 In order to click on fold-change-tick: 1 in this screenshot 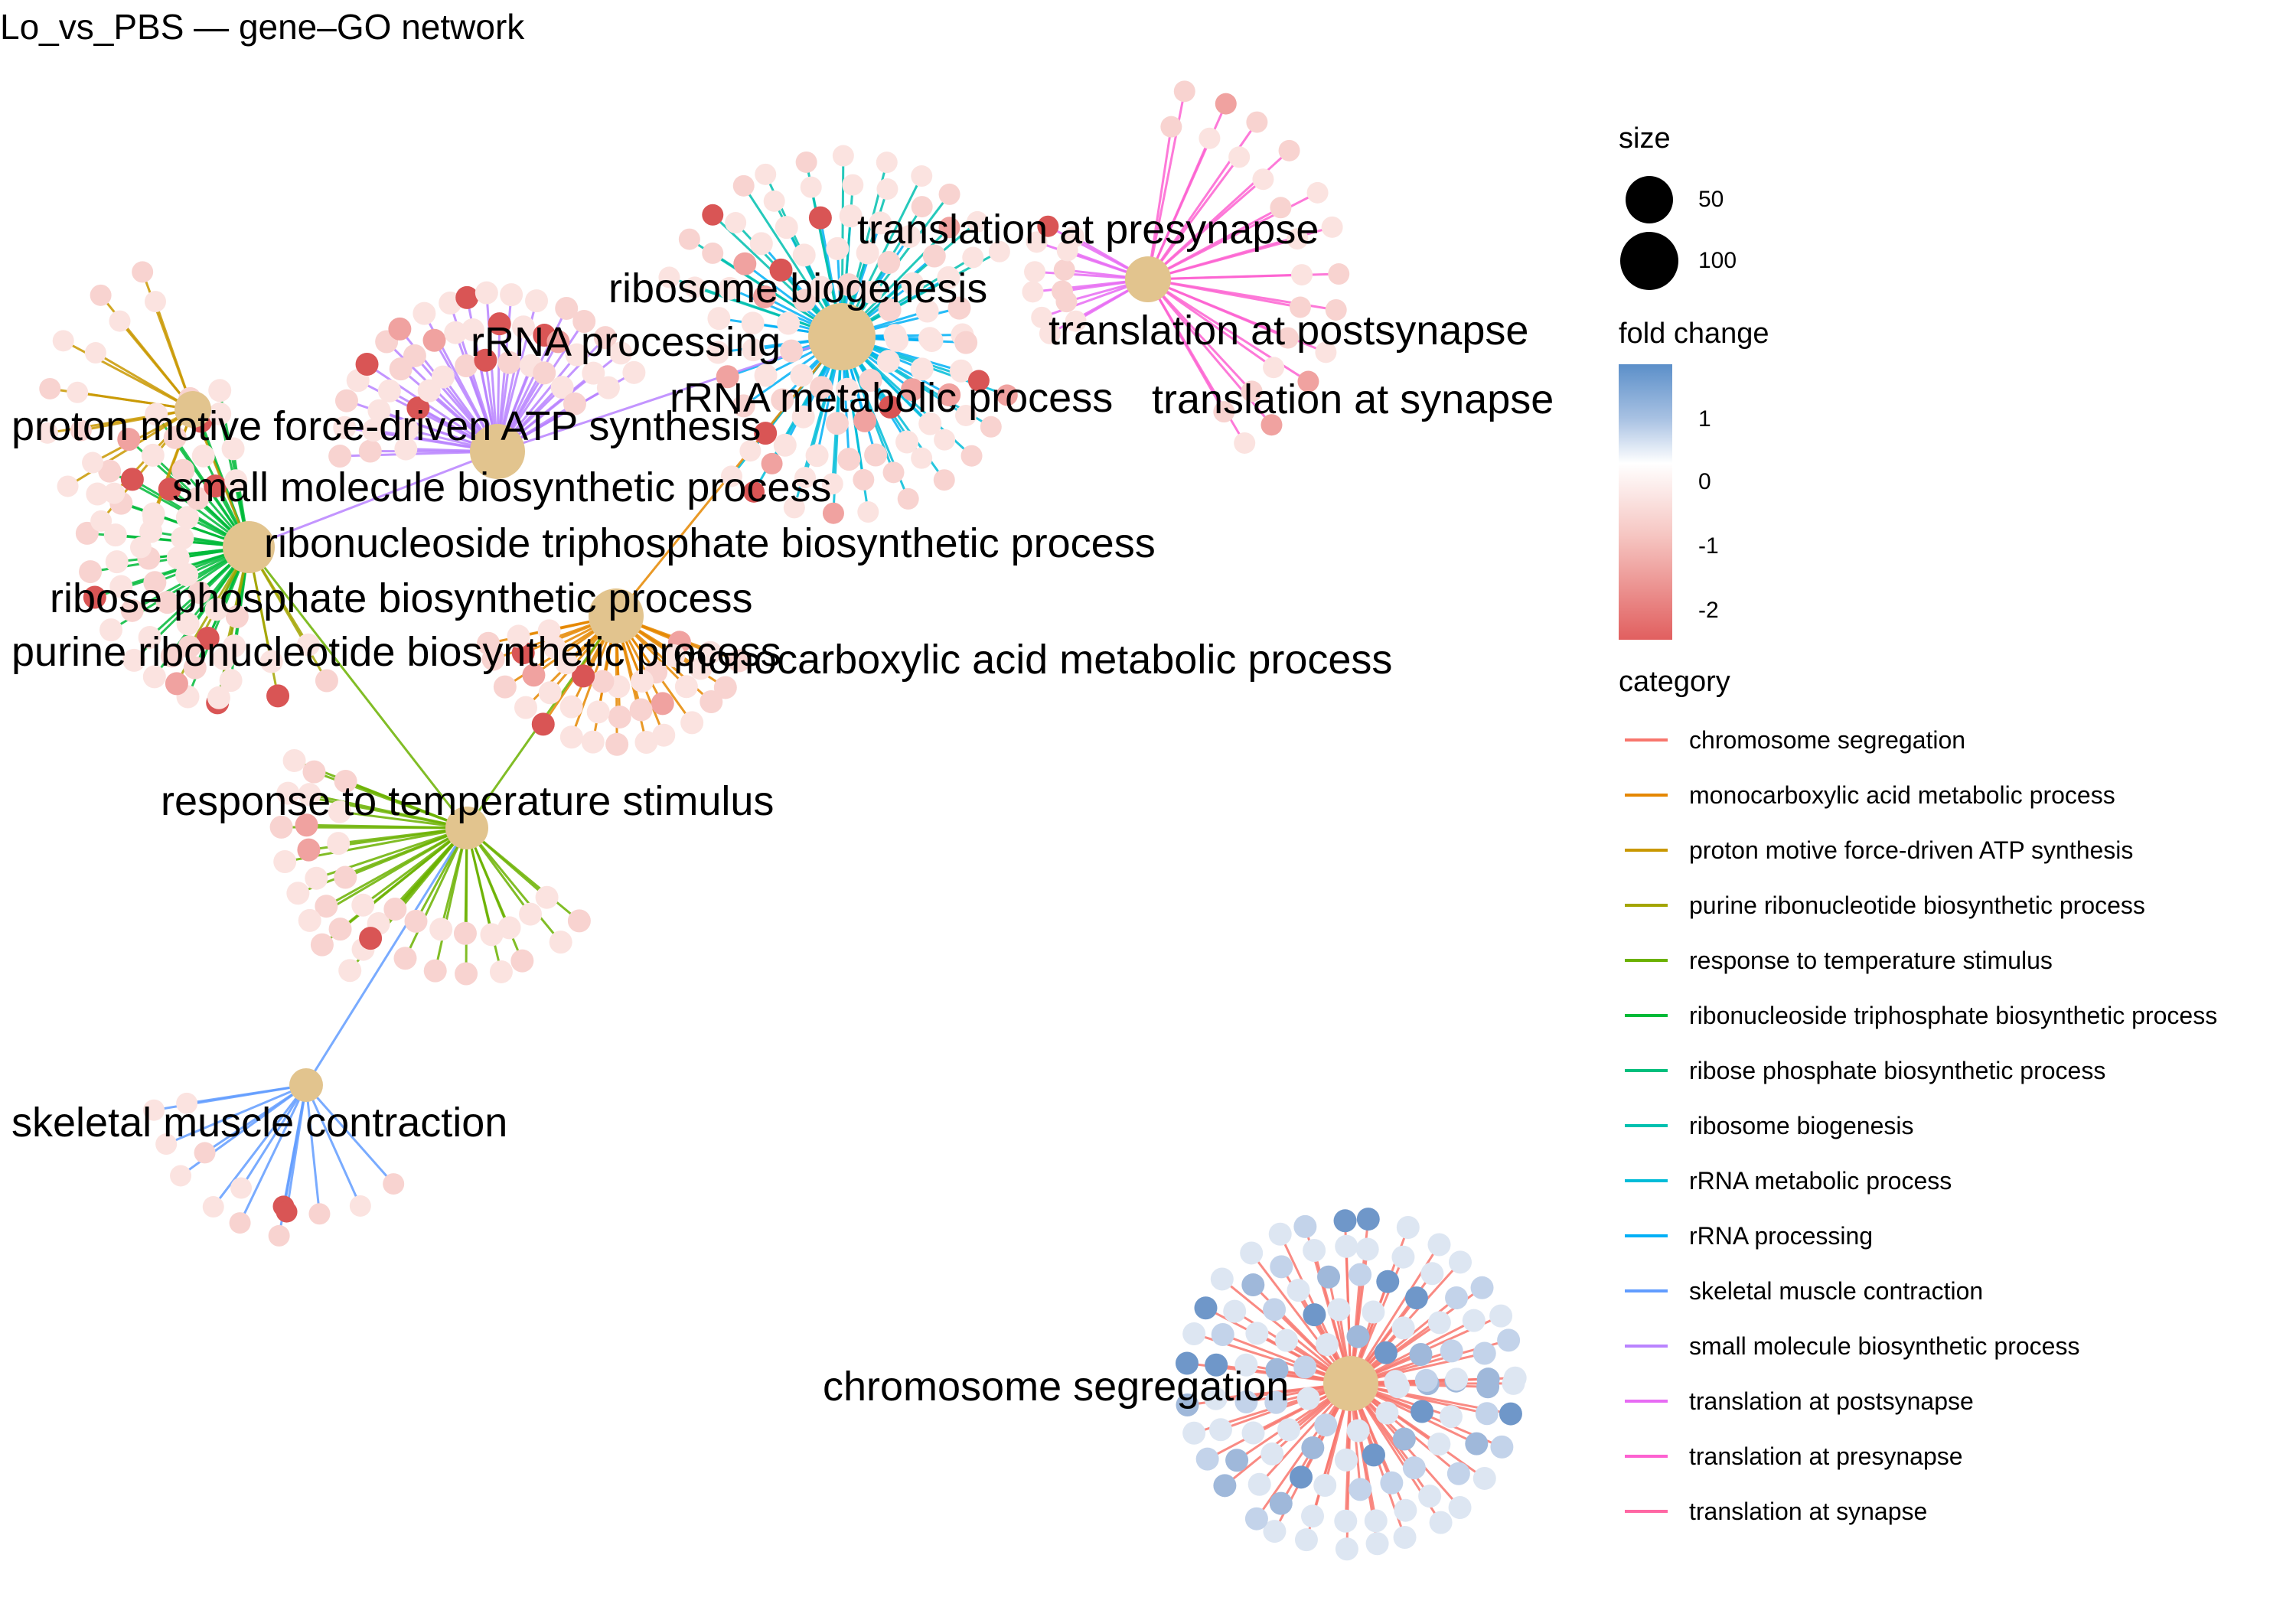, I will do `click(1691, 419)`.